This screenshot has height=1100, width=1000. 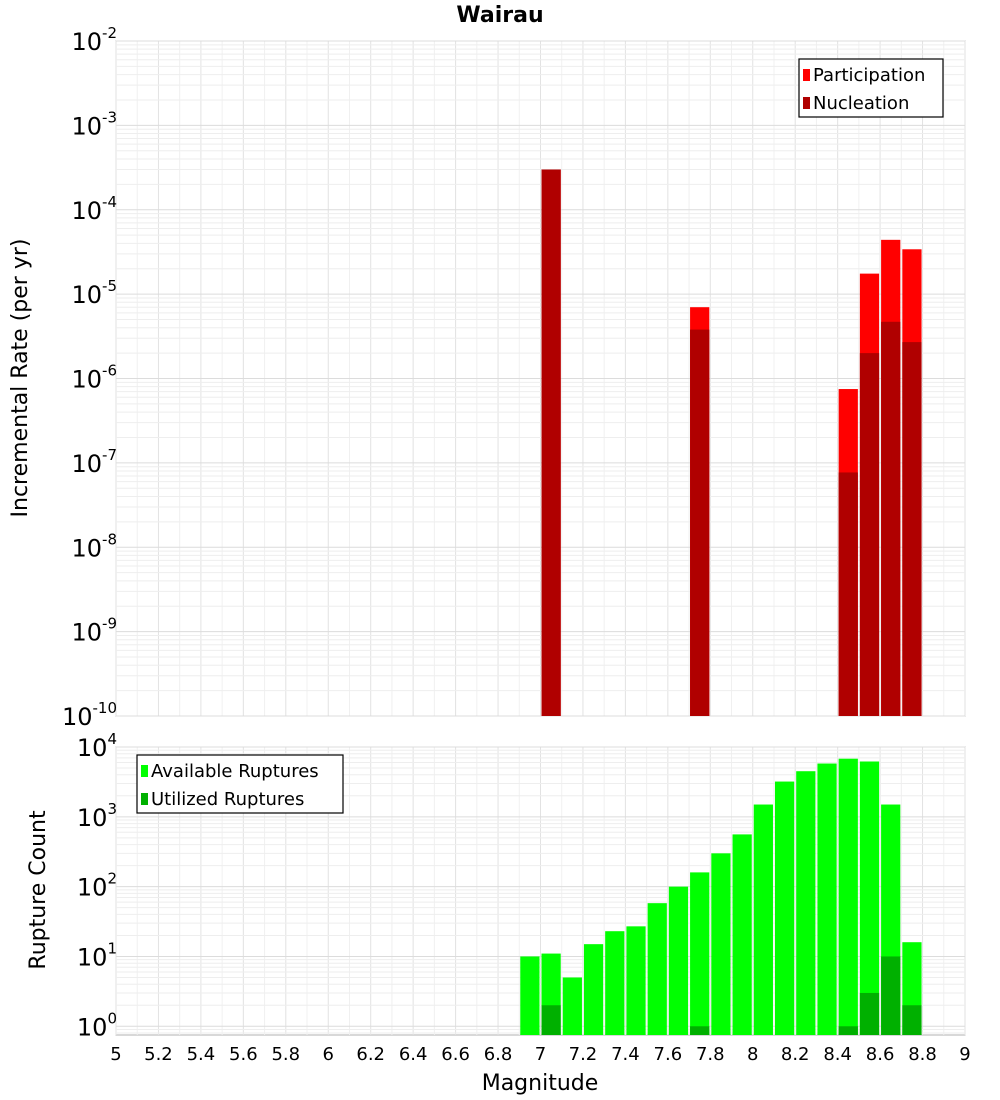 What do you see at coordinates (795, 1054) in the screenshot?
I see `x-tick-label: 8.2` at bounding box center [795, 1054].